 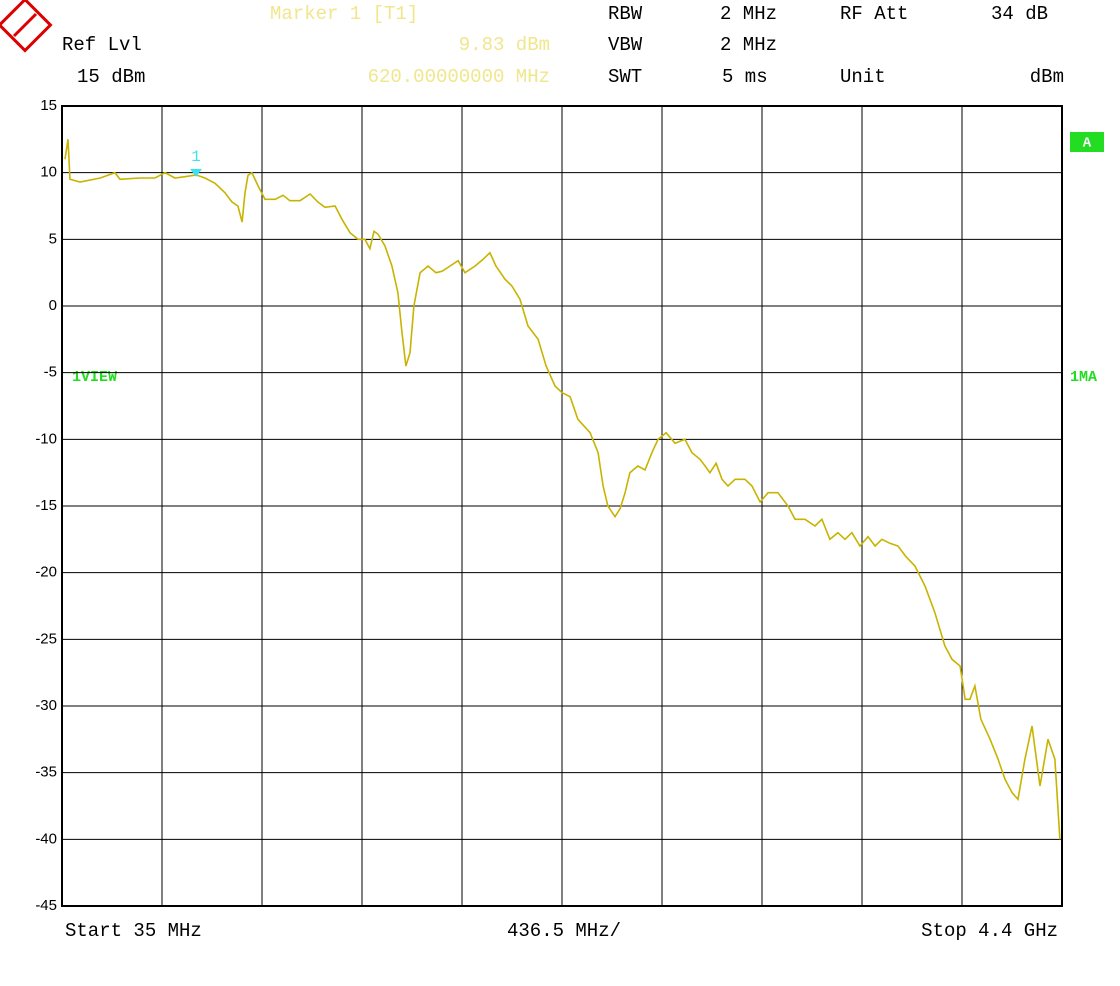 I want to click on trace-badge-box, so click(x=1087, y=142).